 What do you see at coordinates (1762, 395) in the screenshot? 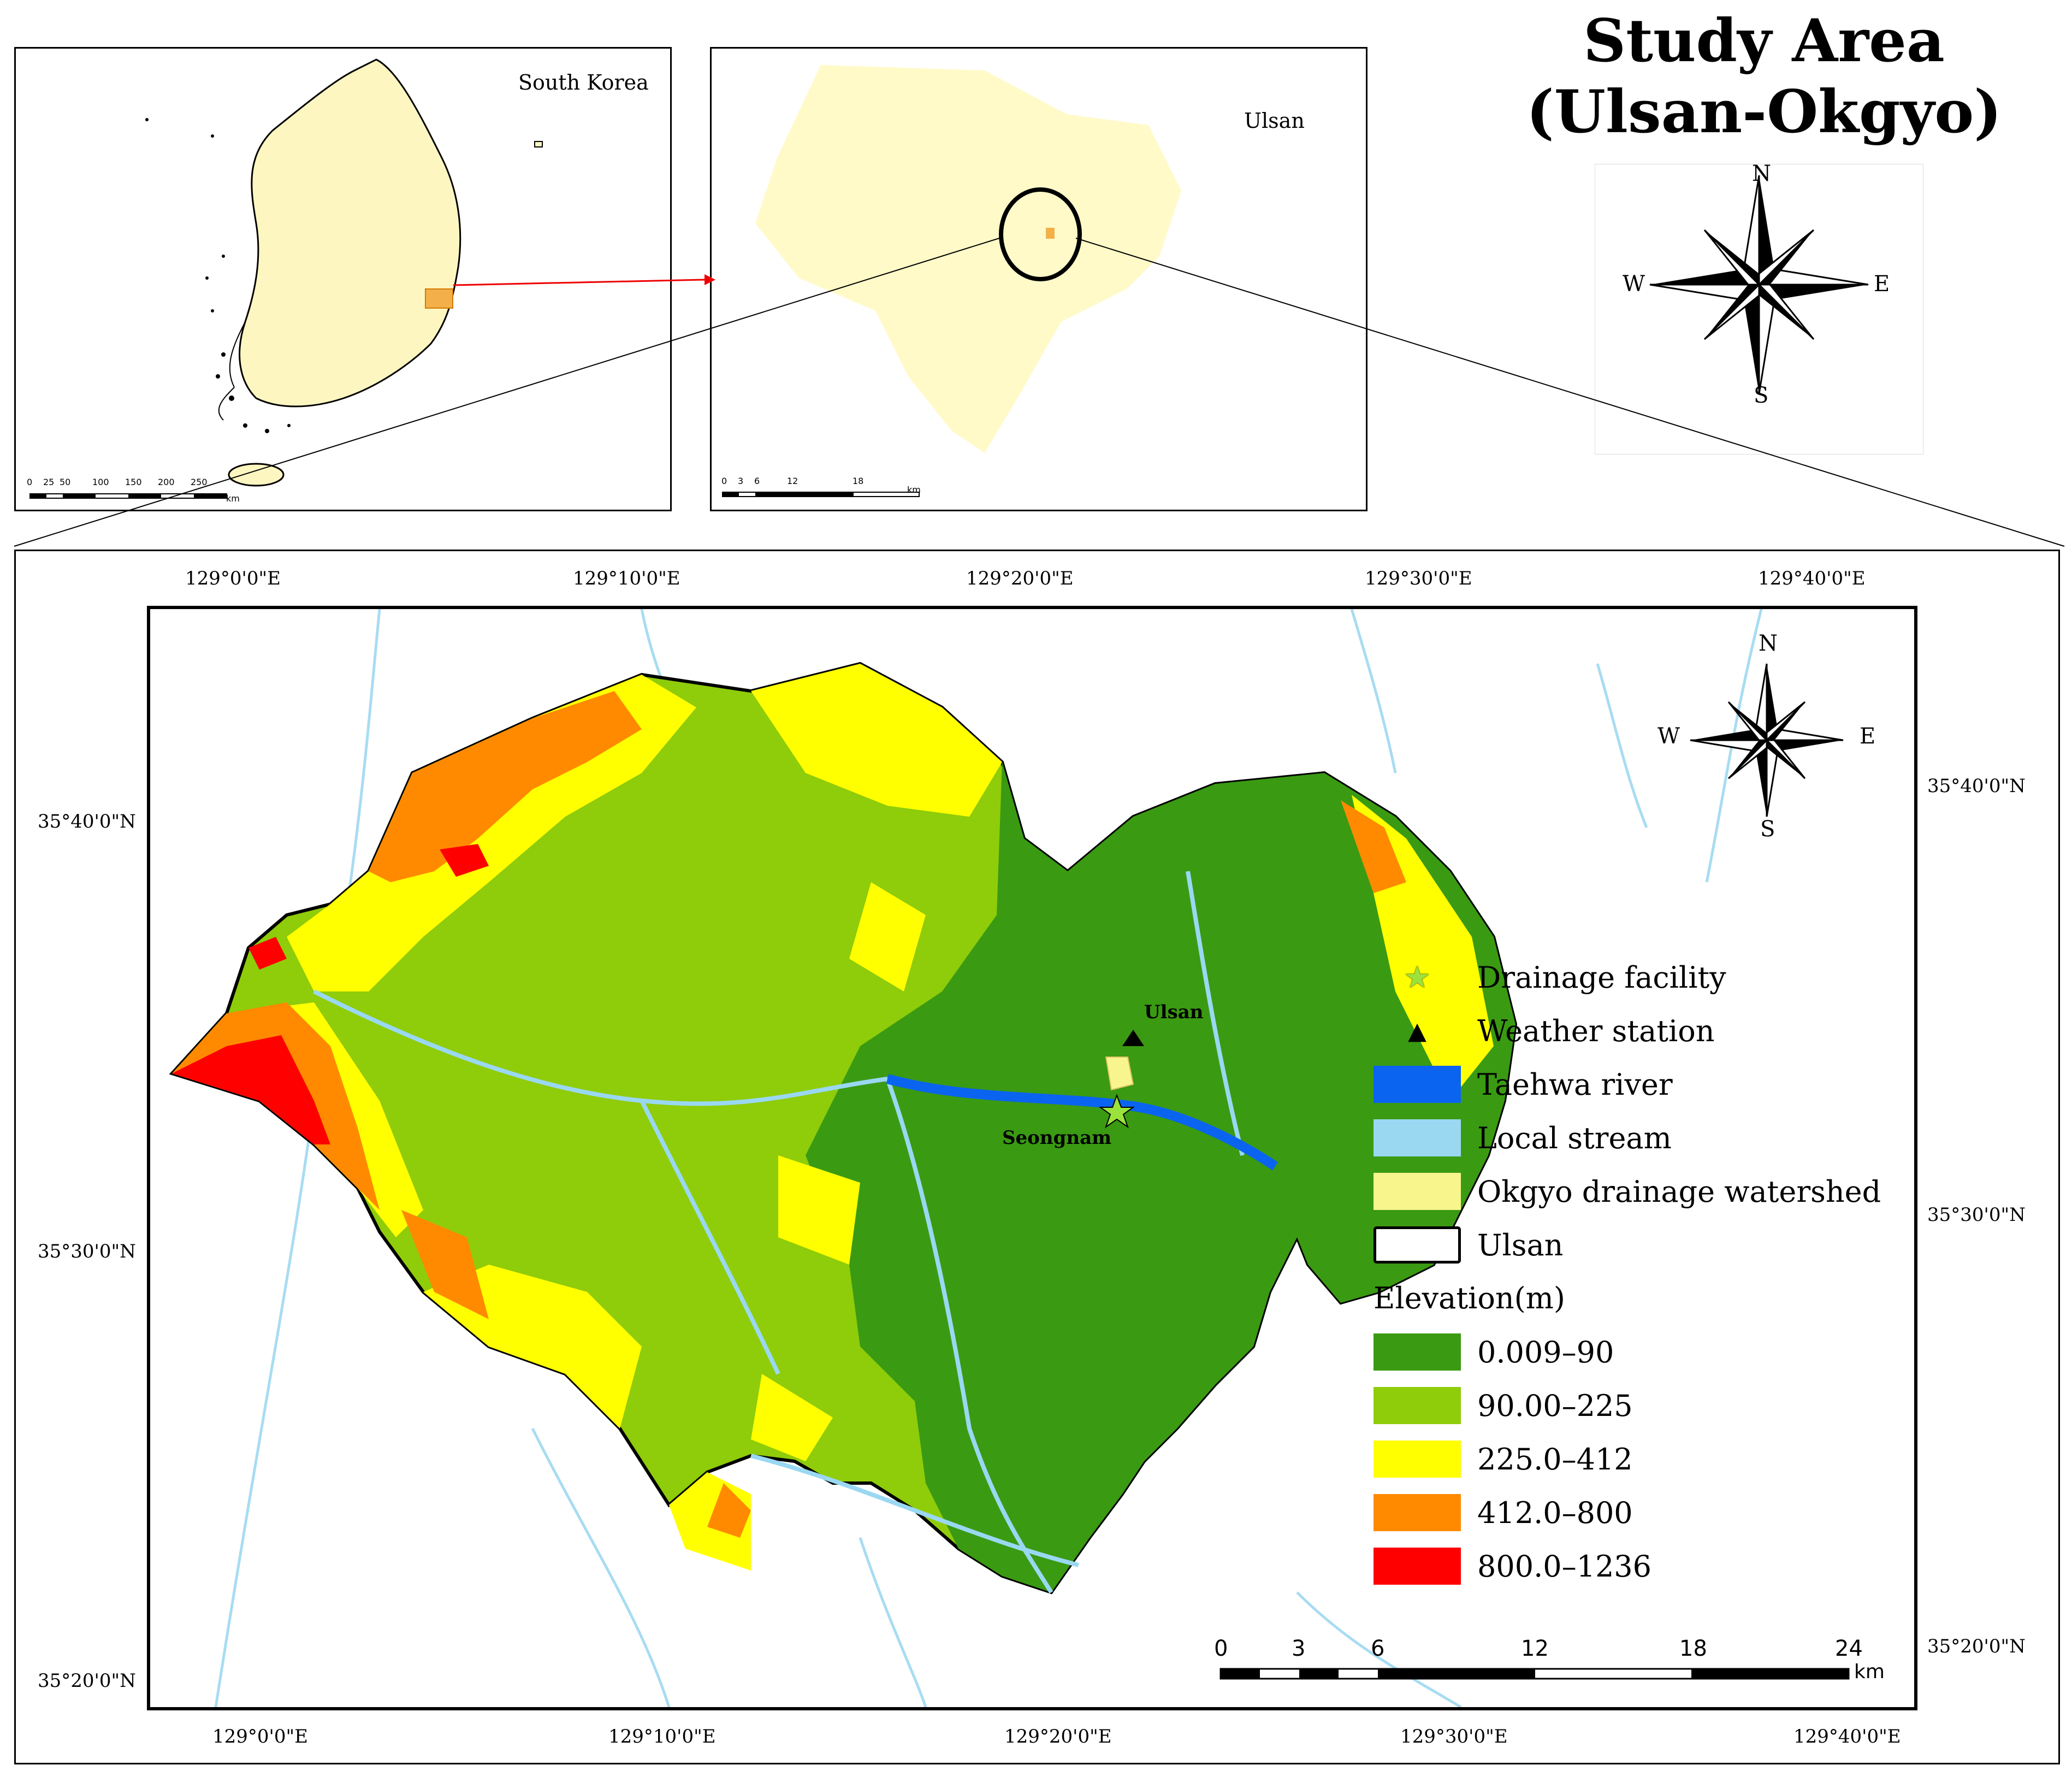
I see `compass-s: S` at bounding box center [1762, 395].